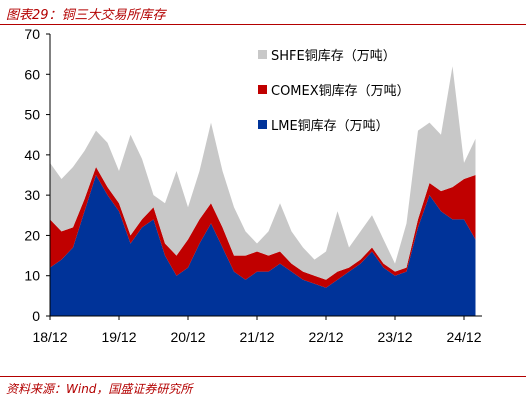  What do you see at coordinates (86, 15) in the screenshot?
I see `figure-title: 图表29：铜三大交易所库存` at bounding box center [86, 15].